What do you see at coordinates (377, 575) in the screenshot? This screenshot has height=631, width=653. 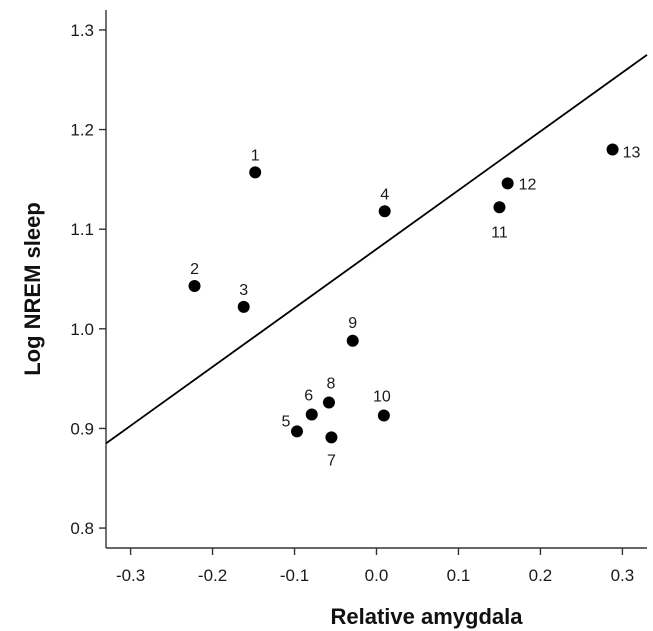 I see `x-tick-label: 0.0` at bounding box center [377, 575].